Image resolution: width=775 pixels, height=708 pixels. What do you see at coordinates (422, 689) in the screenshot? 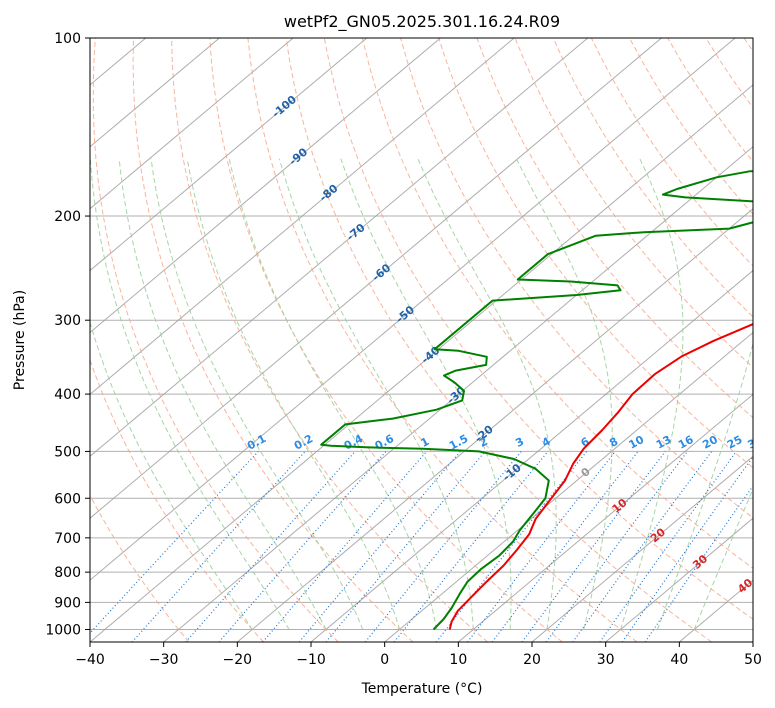
I see `x-axis-title: Temperature (°C)` at bounding box center [422, 689].